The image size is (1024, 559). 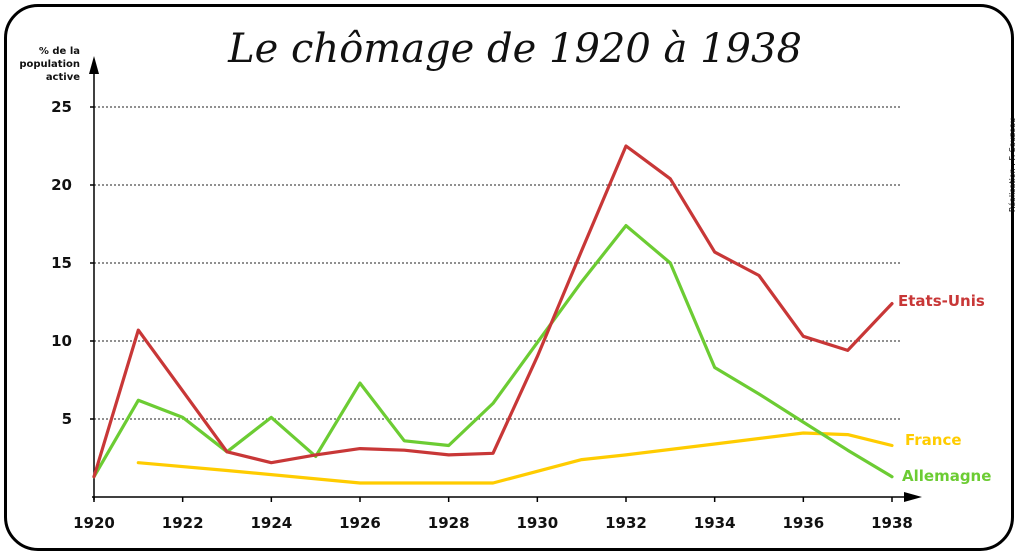 What do you see at coordinates (63, 77) in the screenshot?
I see `y-axis-label-line-3: active` at bounding box center [63, 77].